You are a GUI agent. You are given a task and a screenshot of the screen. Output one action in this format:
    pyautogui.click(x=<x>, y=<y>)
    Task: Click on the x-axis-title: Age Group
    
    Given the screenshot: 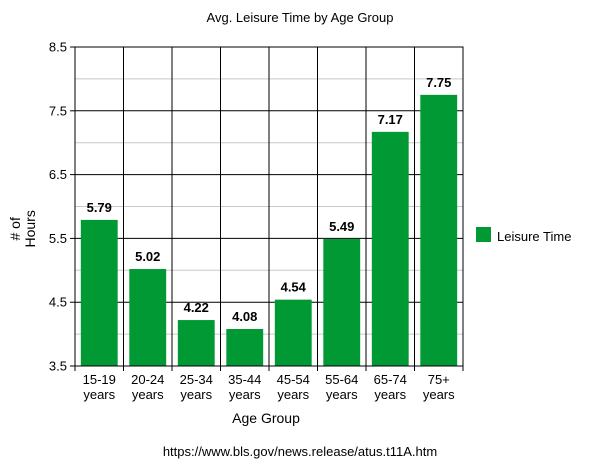 What is the action you would take?
    pyautogui.click(x=266, y=418)
    